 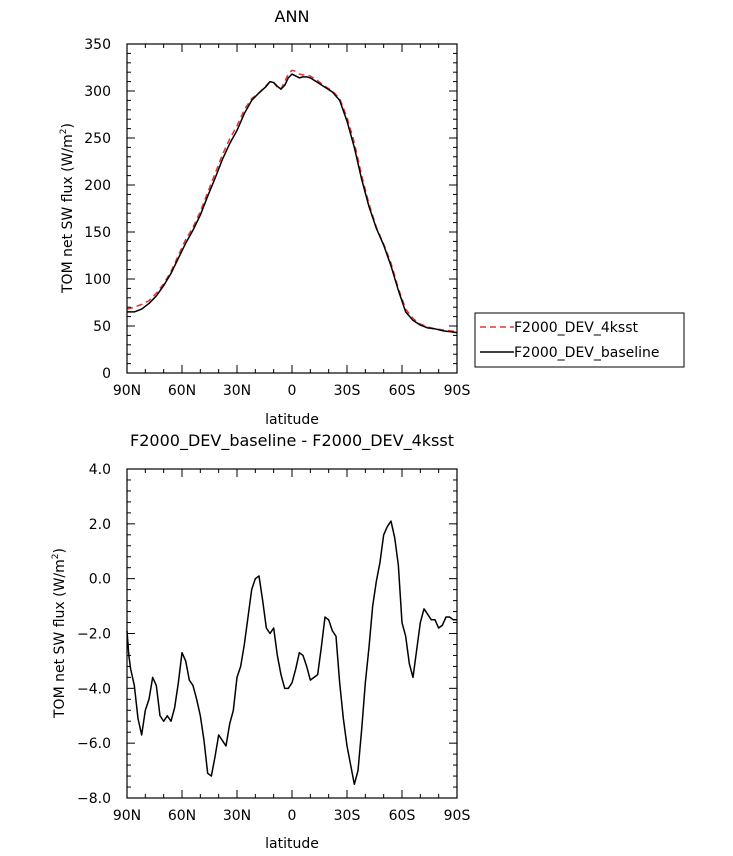 I want to click on top-ytick-label: 100, so click(x=97, y=280).